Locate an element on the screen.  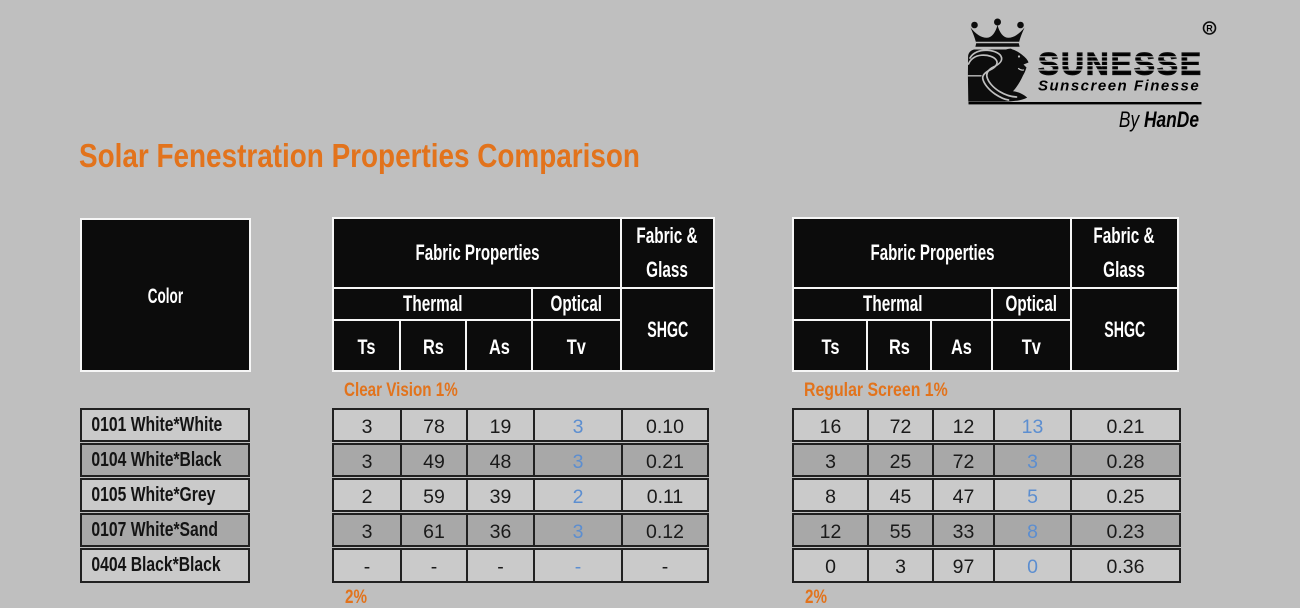
svg-text: R is located at coordinates (1209, 29).